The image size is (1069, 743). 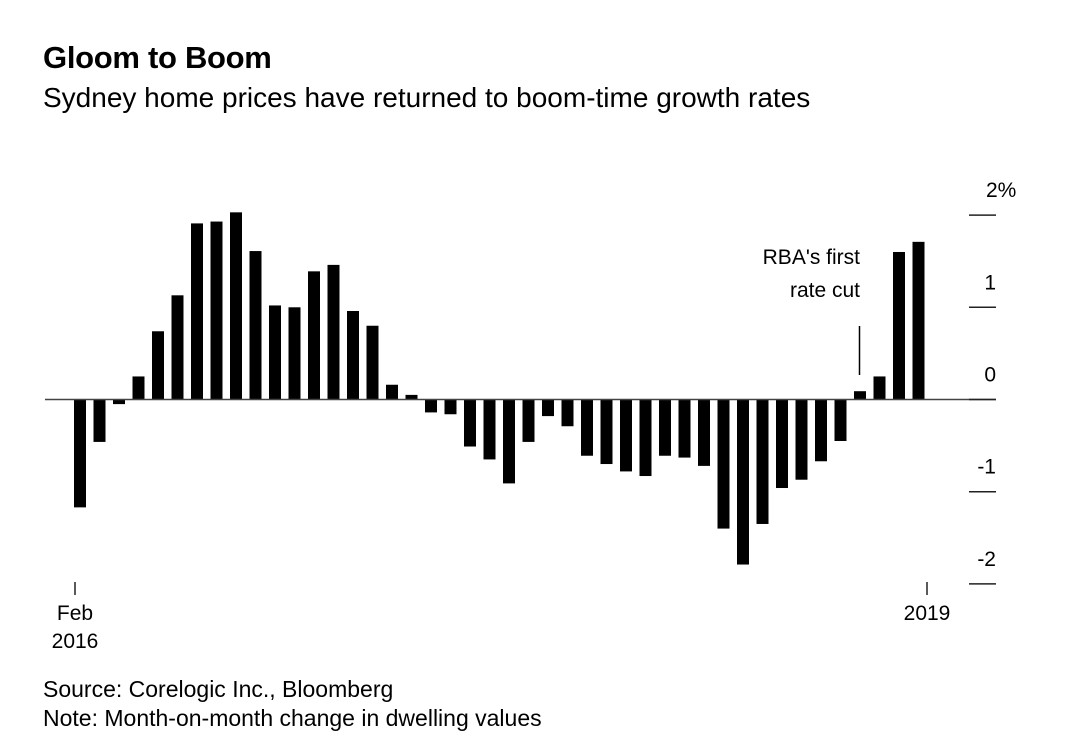 I want to click on y-axis: 2% 1 0 -1 -2, so click(x=992, y=382).